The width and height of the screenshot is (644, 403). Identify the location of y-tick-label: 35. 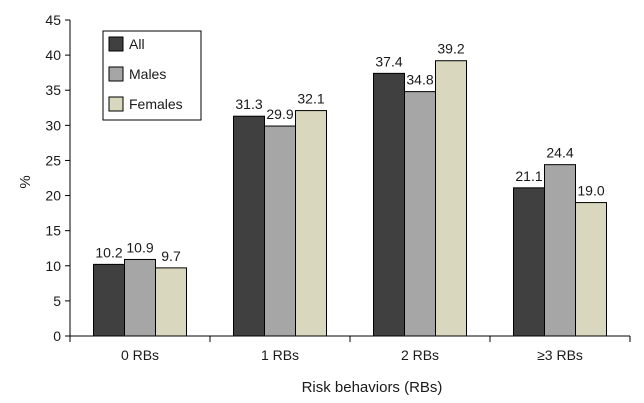
(53, 90).